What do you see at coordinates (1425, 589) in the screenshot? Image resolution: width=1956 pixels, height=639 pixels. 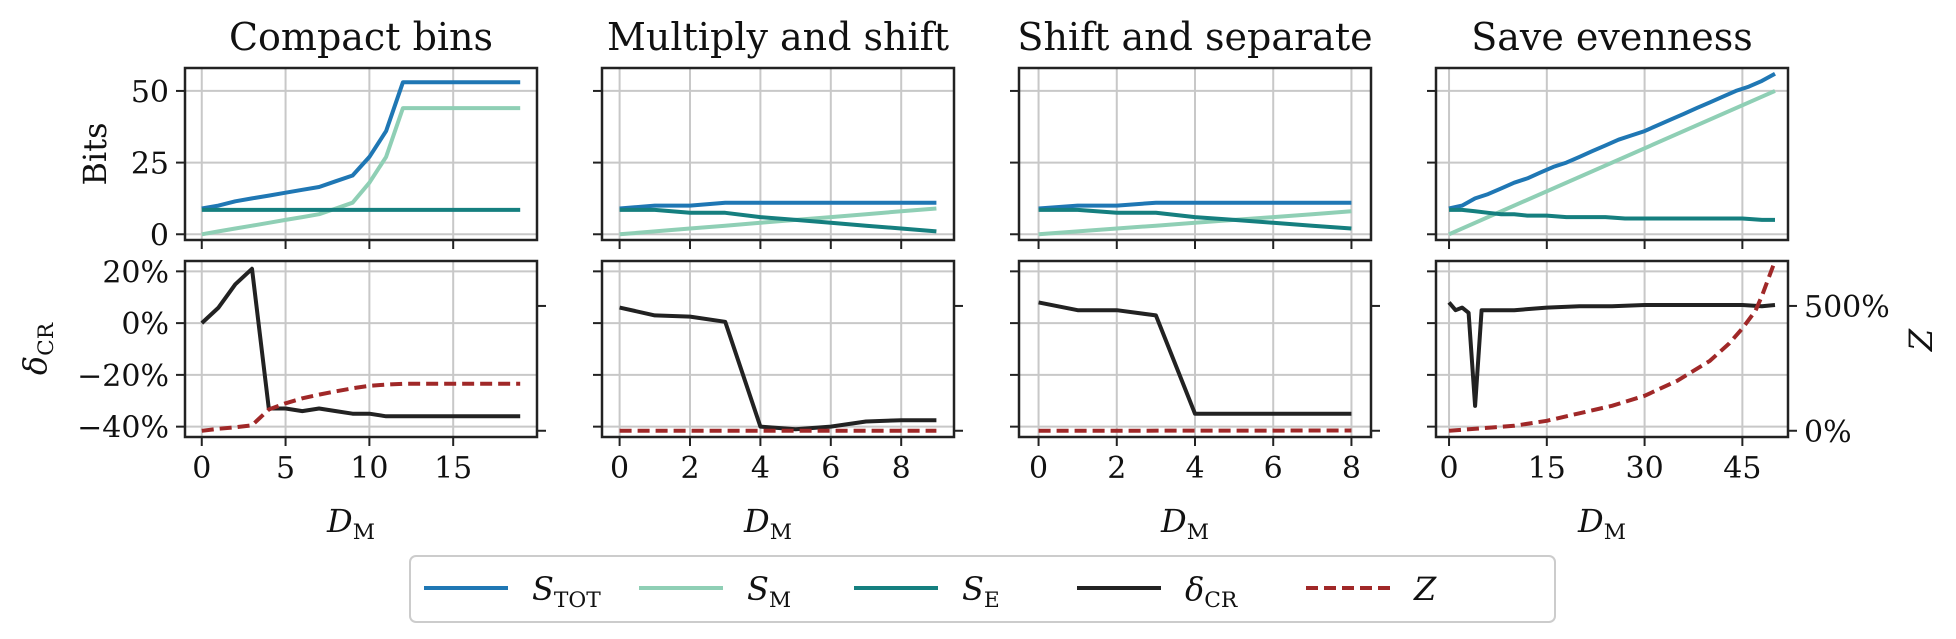 I see `legend-label: Z` at bounding box center [1425, 589].